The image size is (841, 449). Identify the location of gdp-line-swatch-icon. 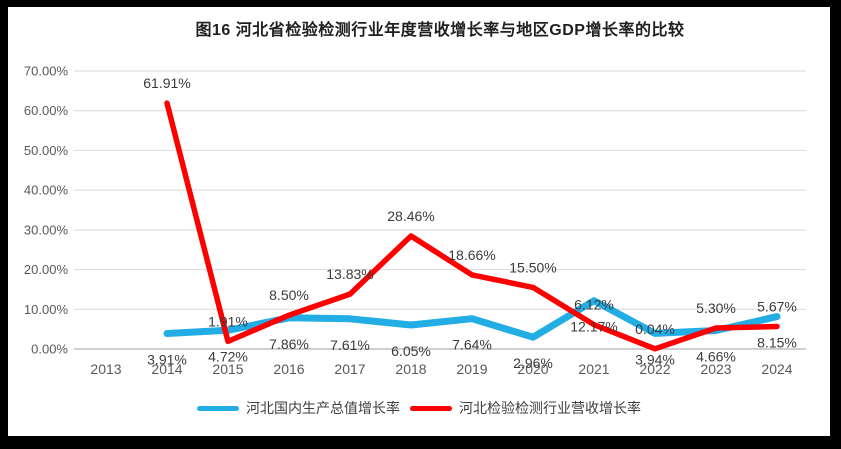
(218, 408).